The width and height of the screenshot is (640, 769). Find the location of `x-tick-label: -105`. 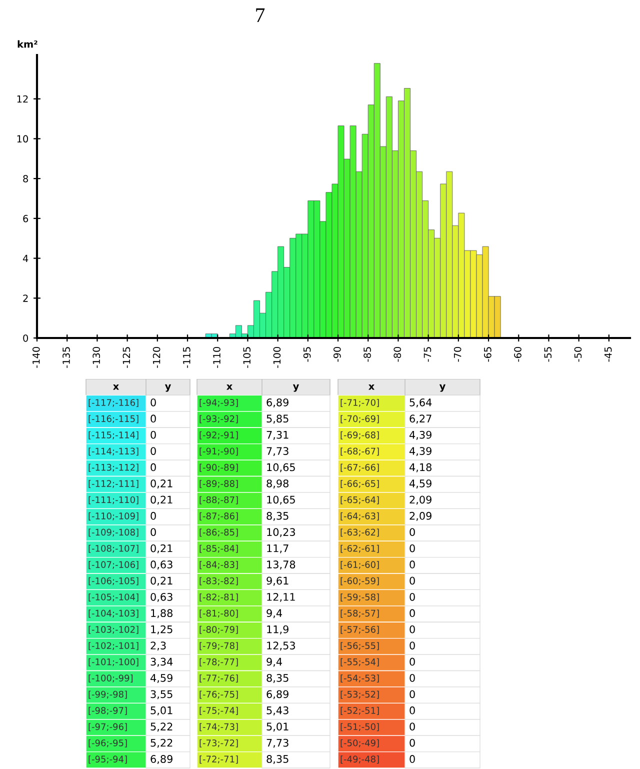

x-tick-label: -105 is located at coordinates (247, 357).